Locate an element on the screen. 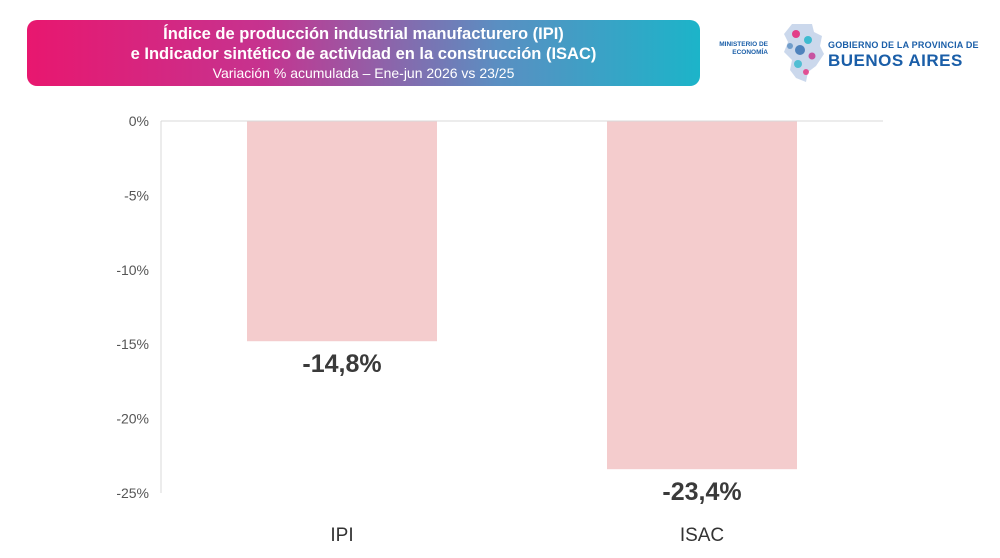 The image size is (1000, 558). y-tick-label: -25% is located at coordinates (132, 493).